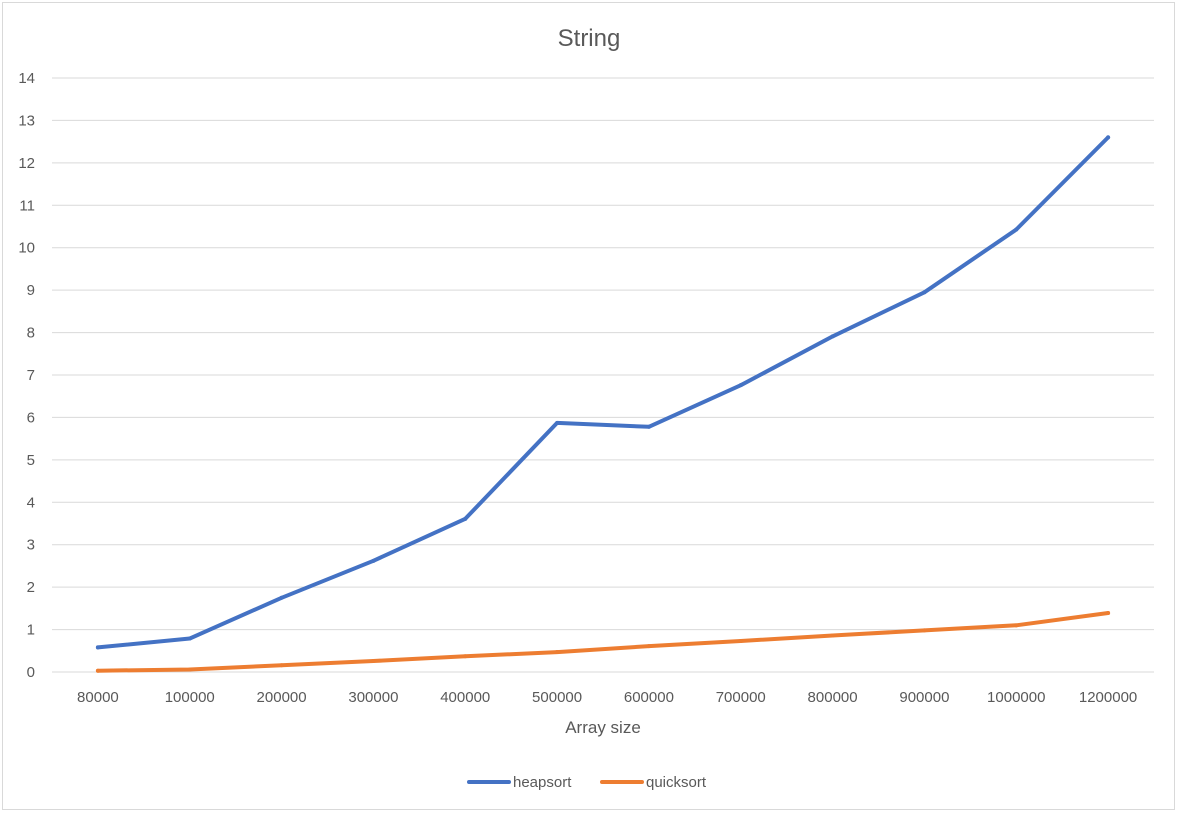 This screenshot has width=1179, height=814. What do you see at coordinates (833, 697) in the screenshot?
I see `x-tick-label: 800000` at bounding box center [833, 697].